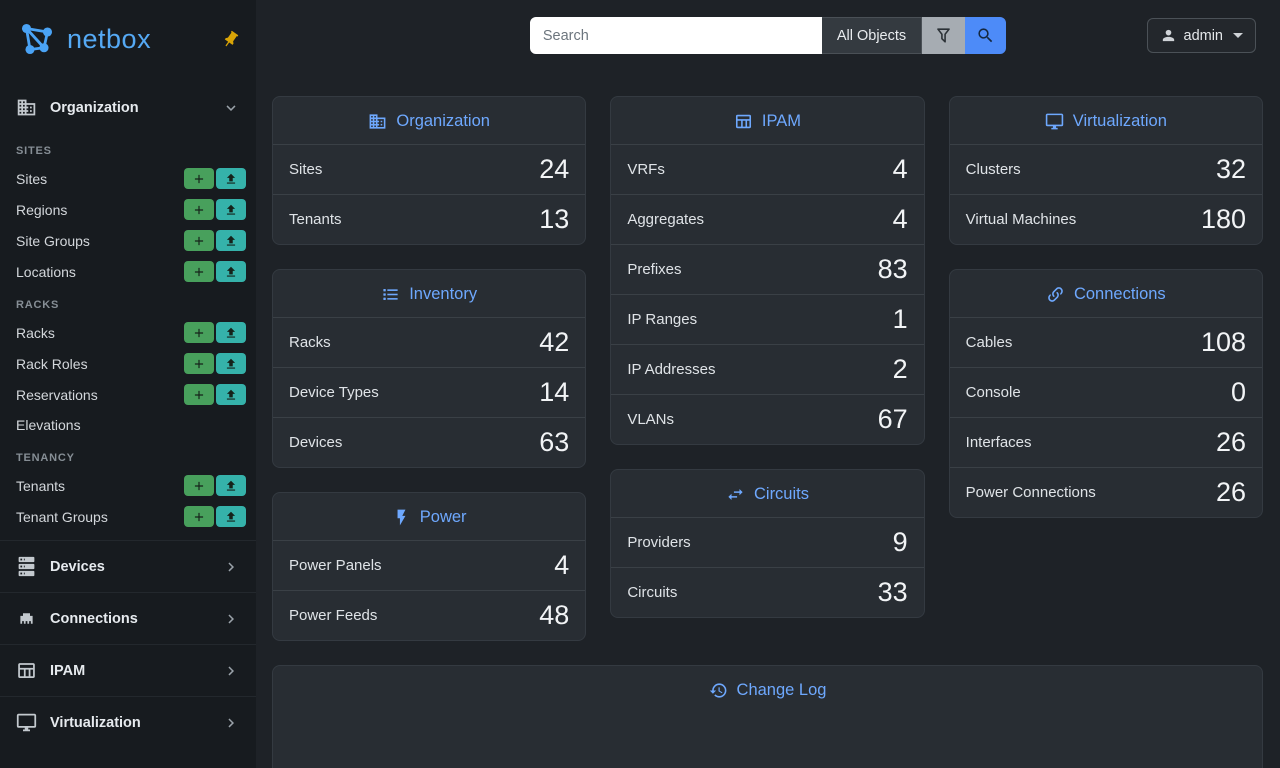  What do you see at coordinates (128, 107) in the screenshot?
I see `sidebar-item-organization: Organization` at bounding box center [128, 107].